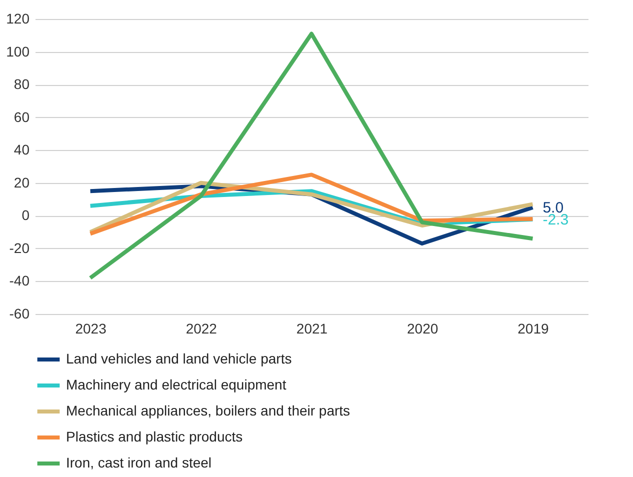  I want to click on y-tick-label: 0, so click(26, 215).